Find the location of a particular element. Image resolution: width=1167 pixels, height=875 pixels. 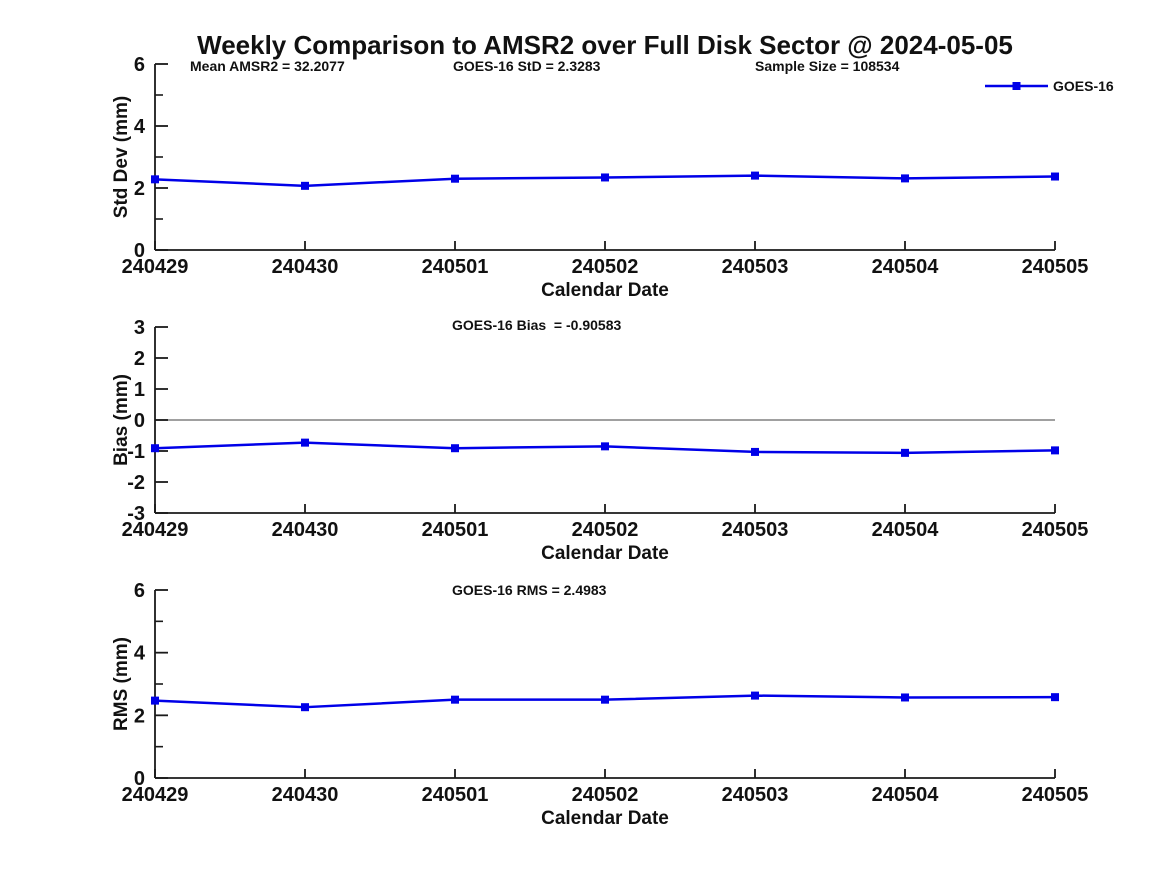

y-axis-label: Bias (mm) is located at coordinates (121, 420).